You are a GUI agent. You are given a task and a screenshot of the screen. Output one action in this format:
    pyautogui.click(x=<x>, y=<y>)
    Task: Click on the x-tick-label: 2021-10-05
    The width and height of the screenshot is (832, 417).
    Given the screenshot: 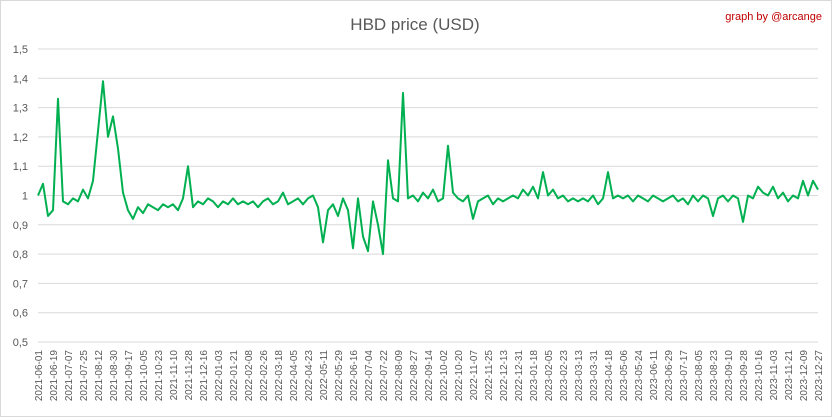 What is the action you would take?
    pyautogui.click(x=144, y=376)
    